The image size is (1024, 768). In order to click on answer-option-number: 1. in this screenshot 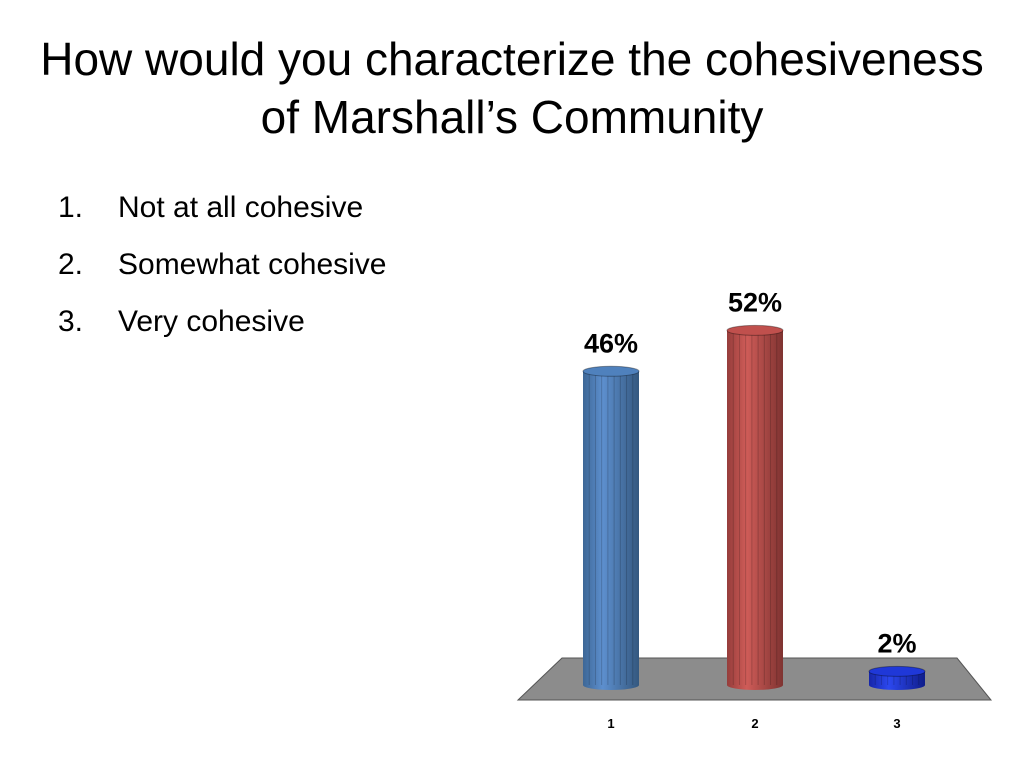, I will do `click(71, 207)`.